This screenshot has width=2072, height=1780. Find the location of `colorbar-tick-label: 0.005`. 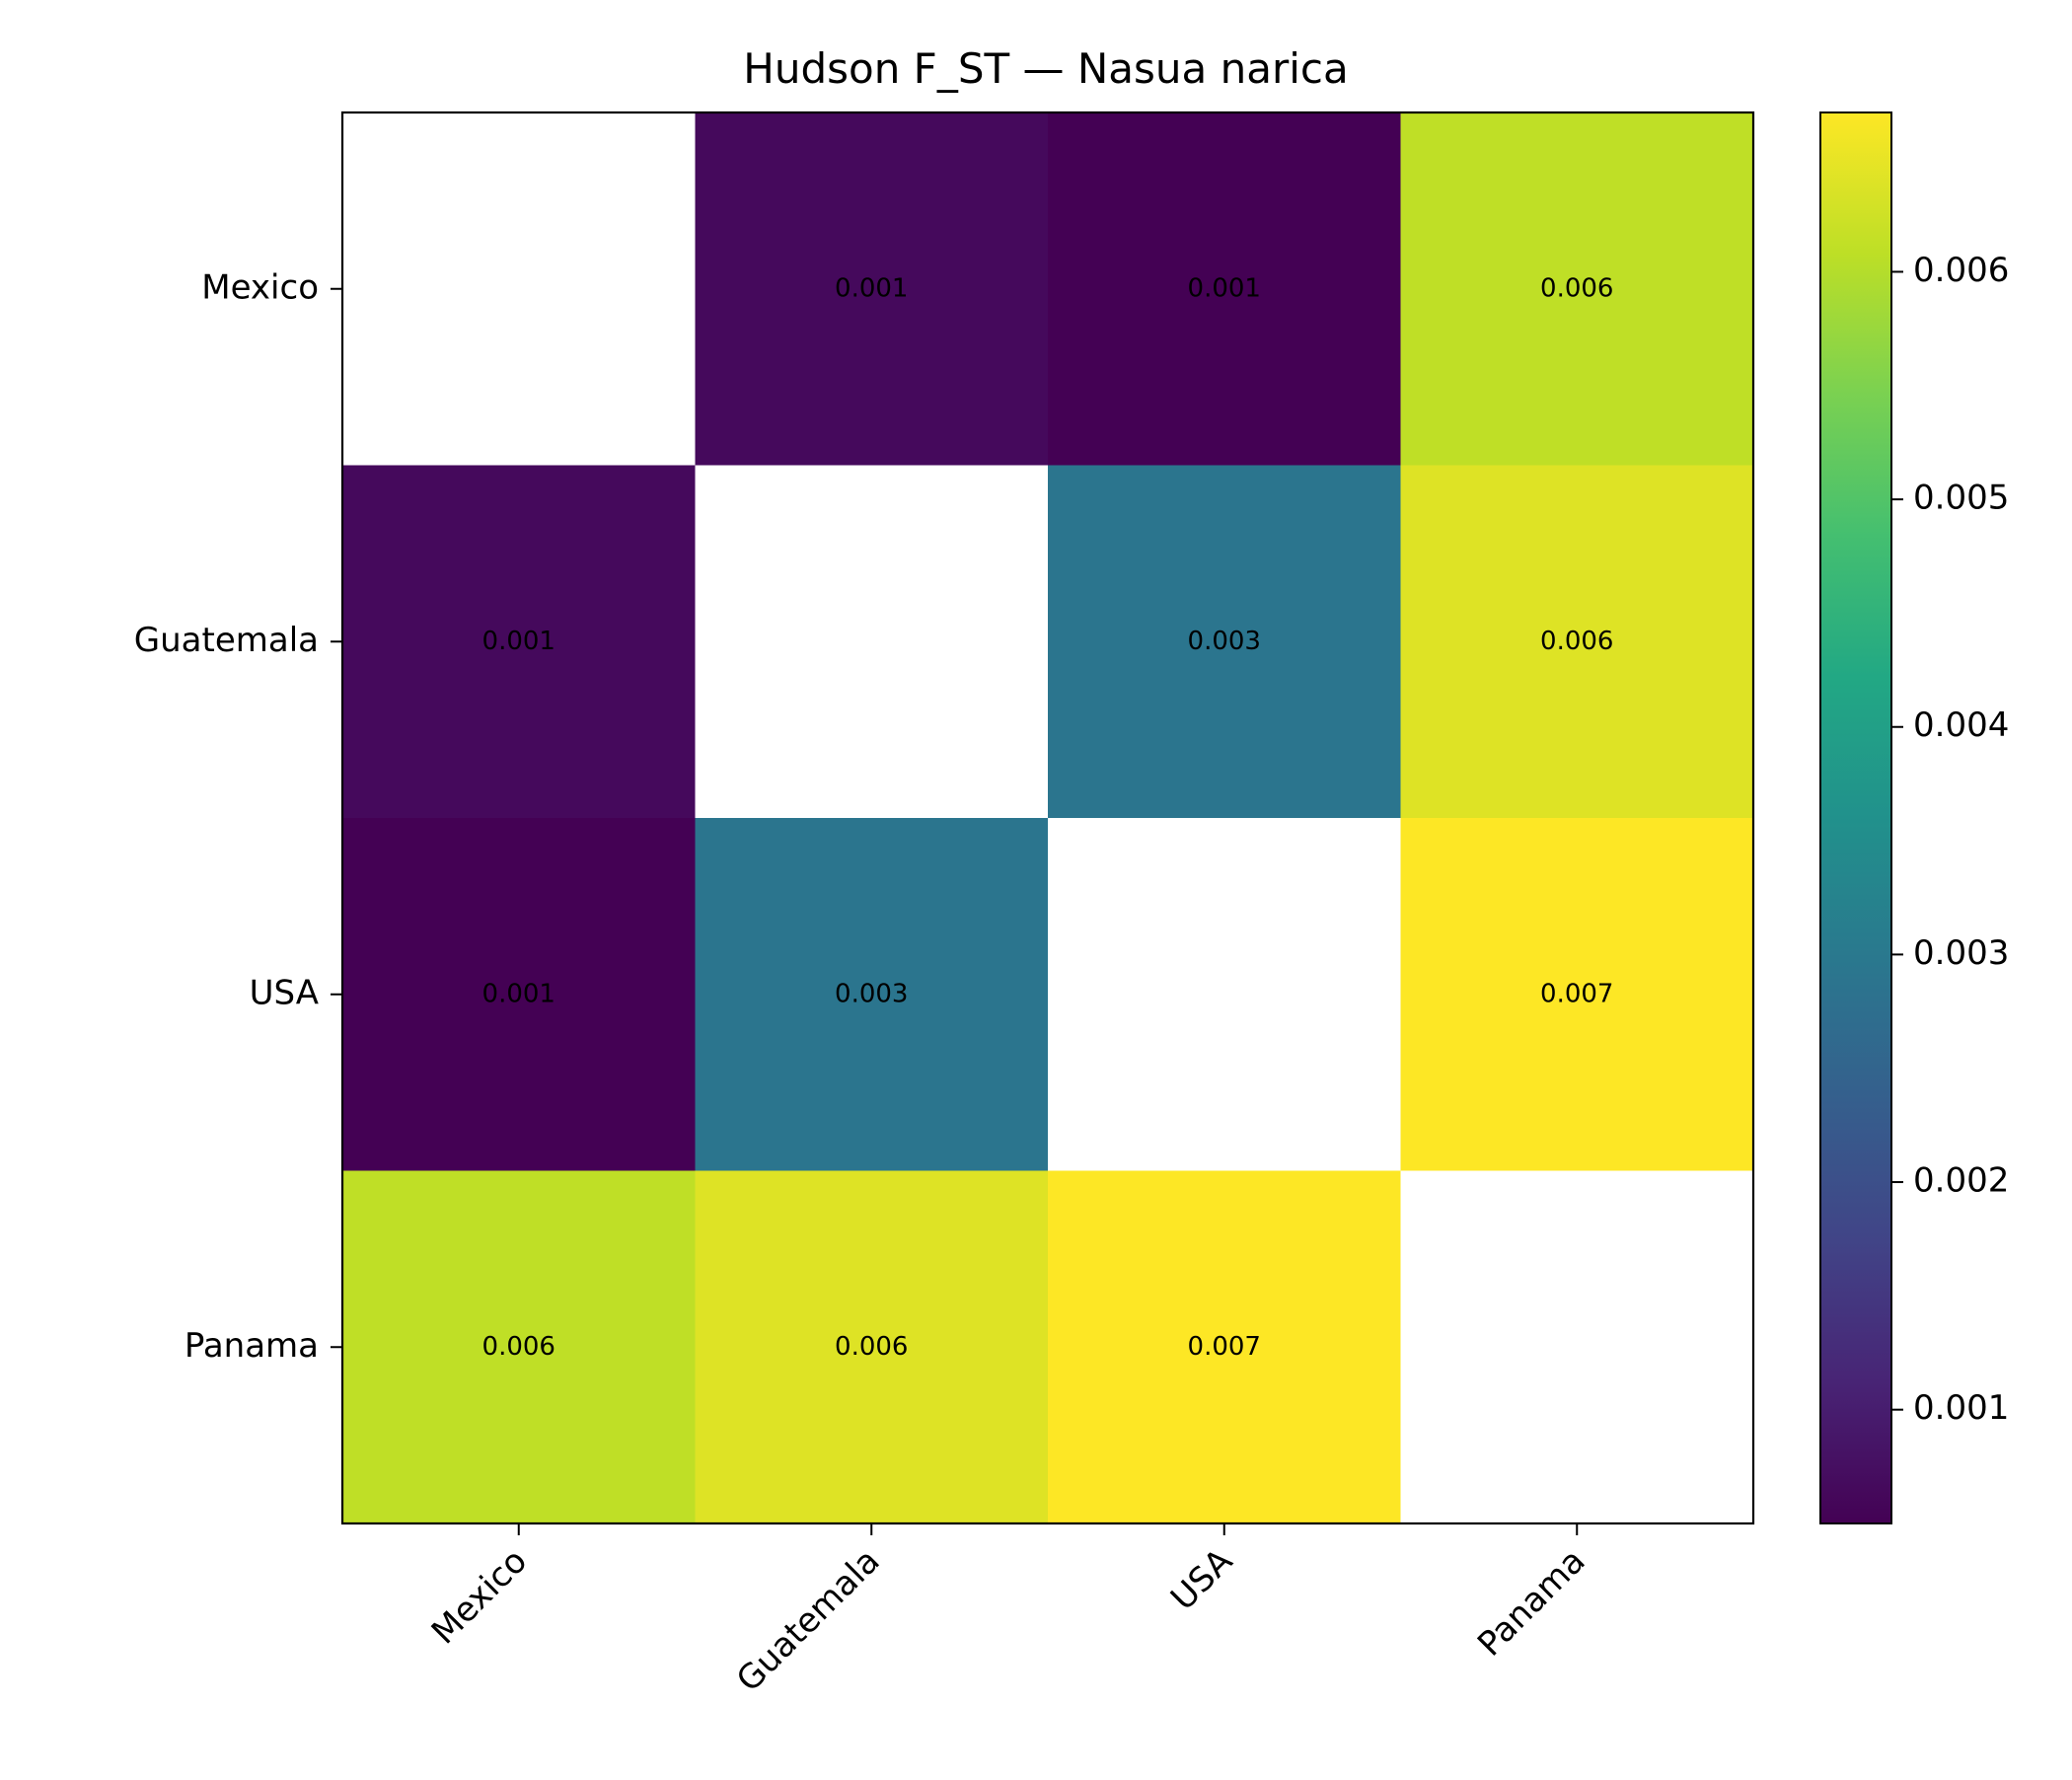

colorbar-tick-label: 0.005 is located at coordinates (1961, 498).